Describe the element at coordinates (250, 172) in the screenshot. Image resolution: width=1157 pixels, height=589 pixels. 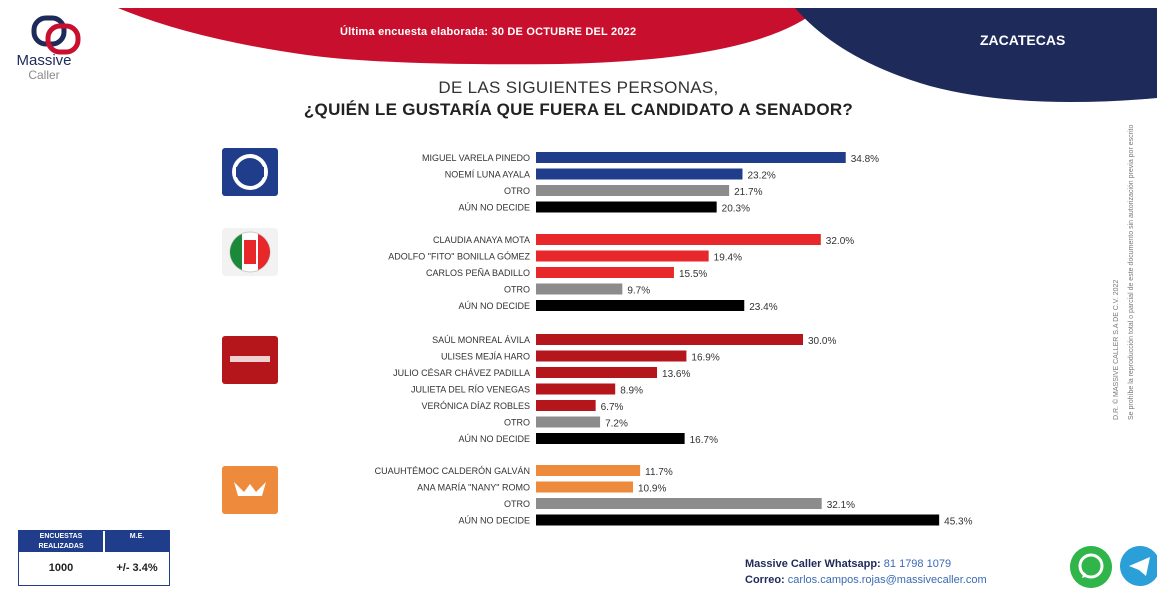
I see `pan-logo-icon` at that location.